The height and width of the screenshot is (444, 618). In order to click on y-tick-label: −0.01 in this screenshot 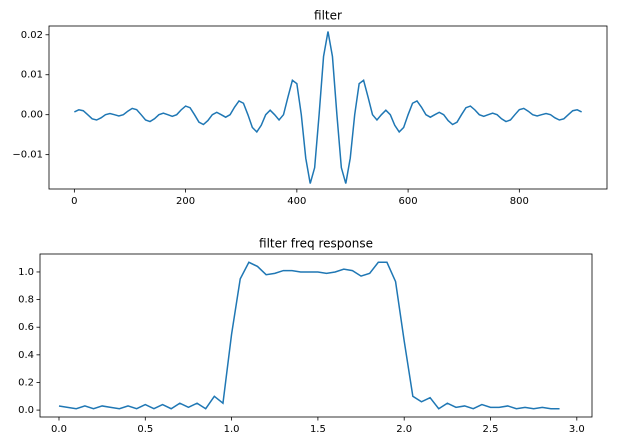, I will do `click(27, 155)`.